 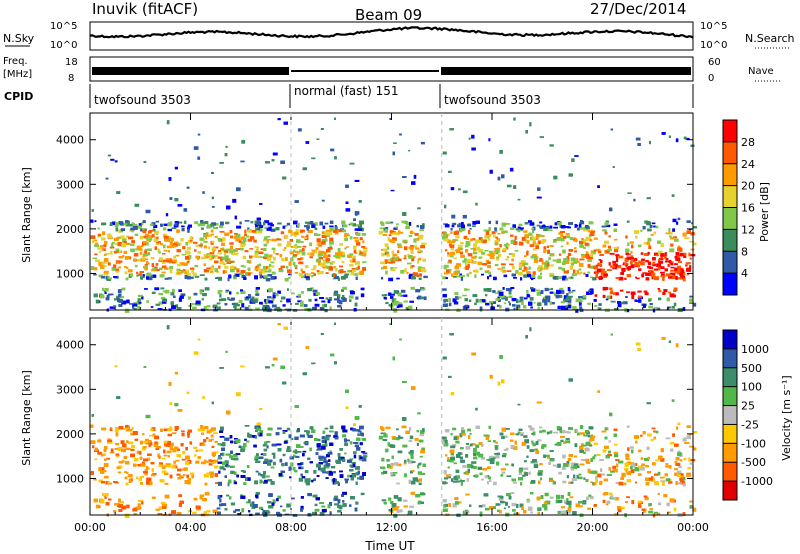 I want to click on power-colorbar-tick-label: 24, so click(x=748, y=164).